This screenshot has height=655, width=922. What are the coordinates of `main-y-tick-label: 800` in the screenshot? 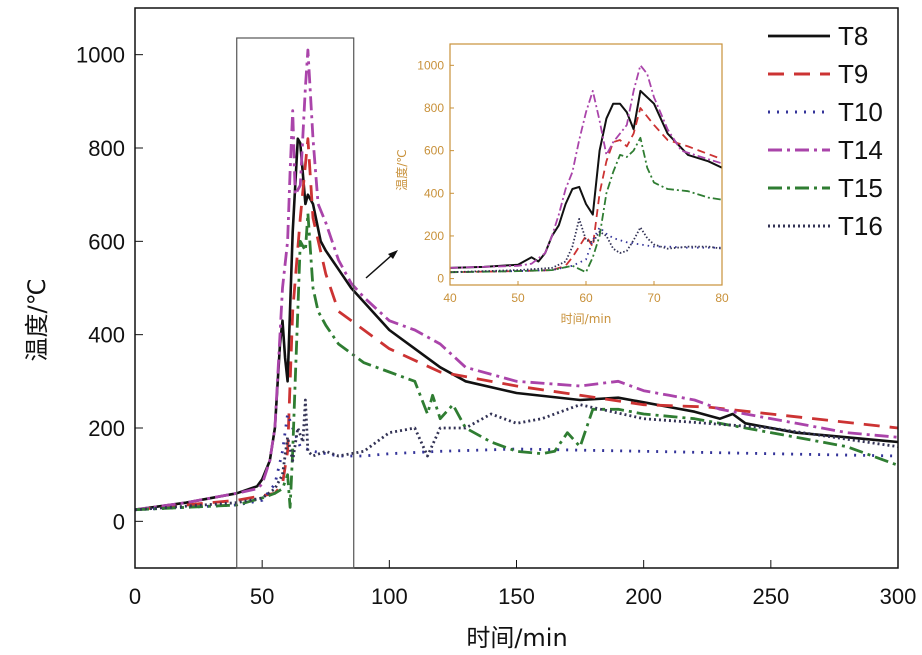 It's located at (106, 148).